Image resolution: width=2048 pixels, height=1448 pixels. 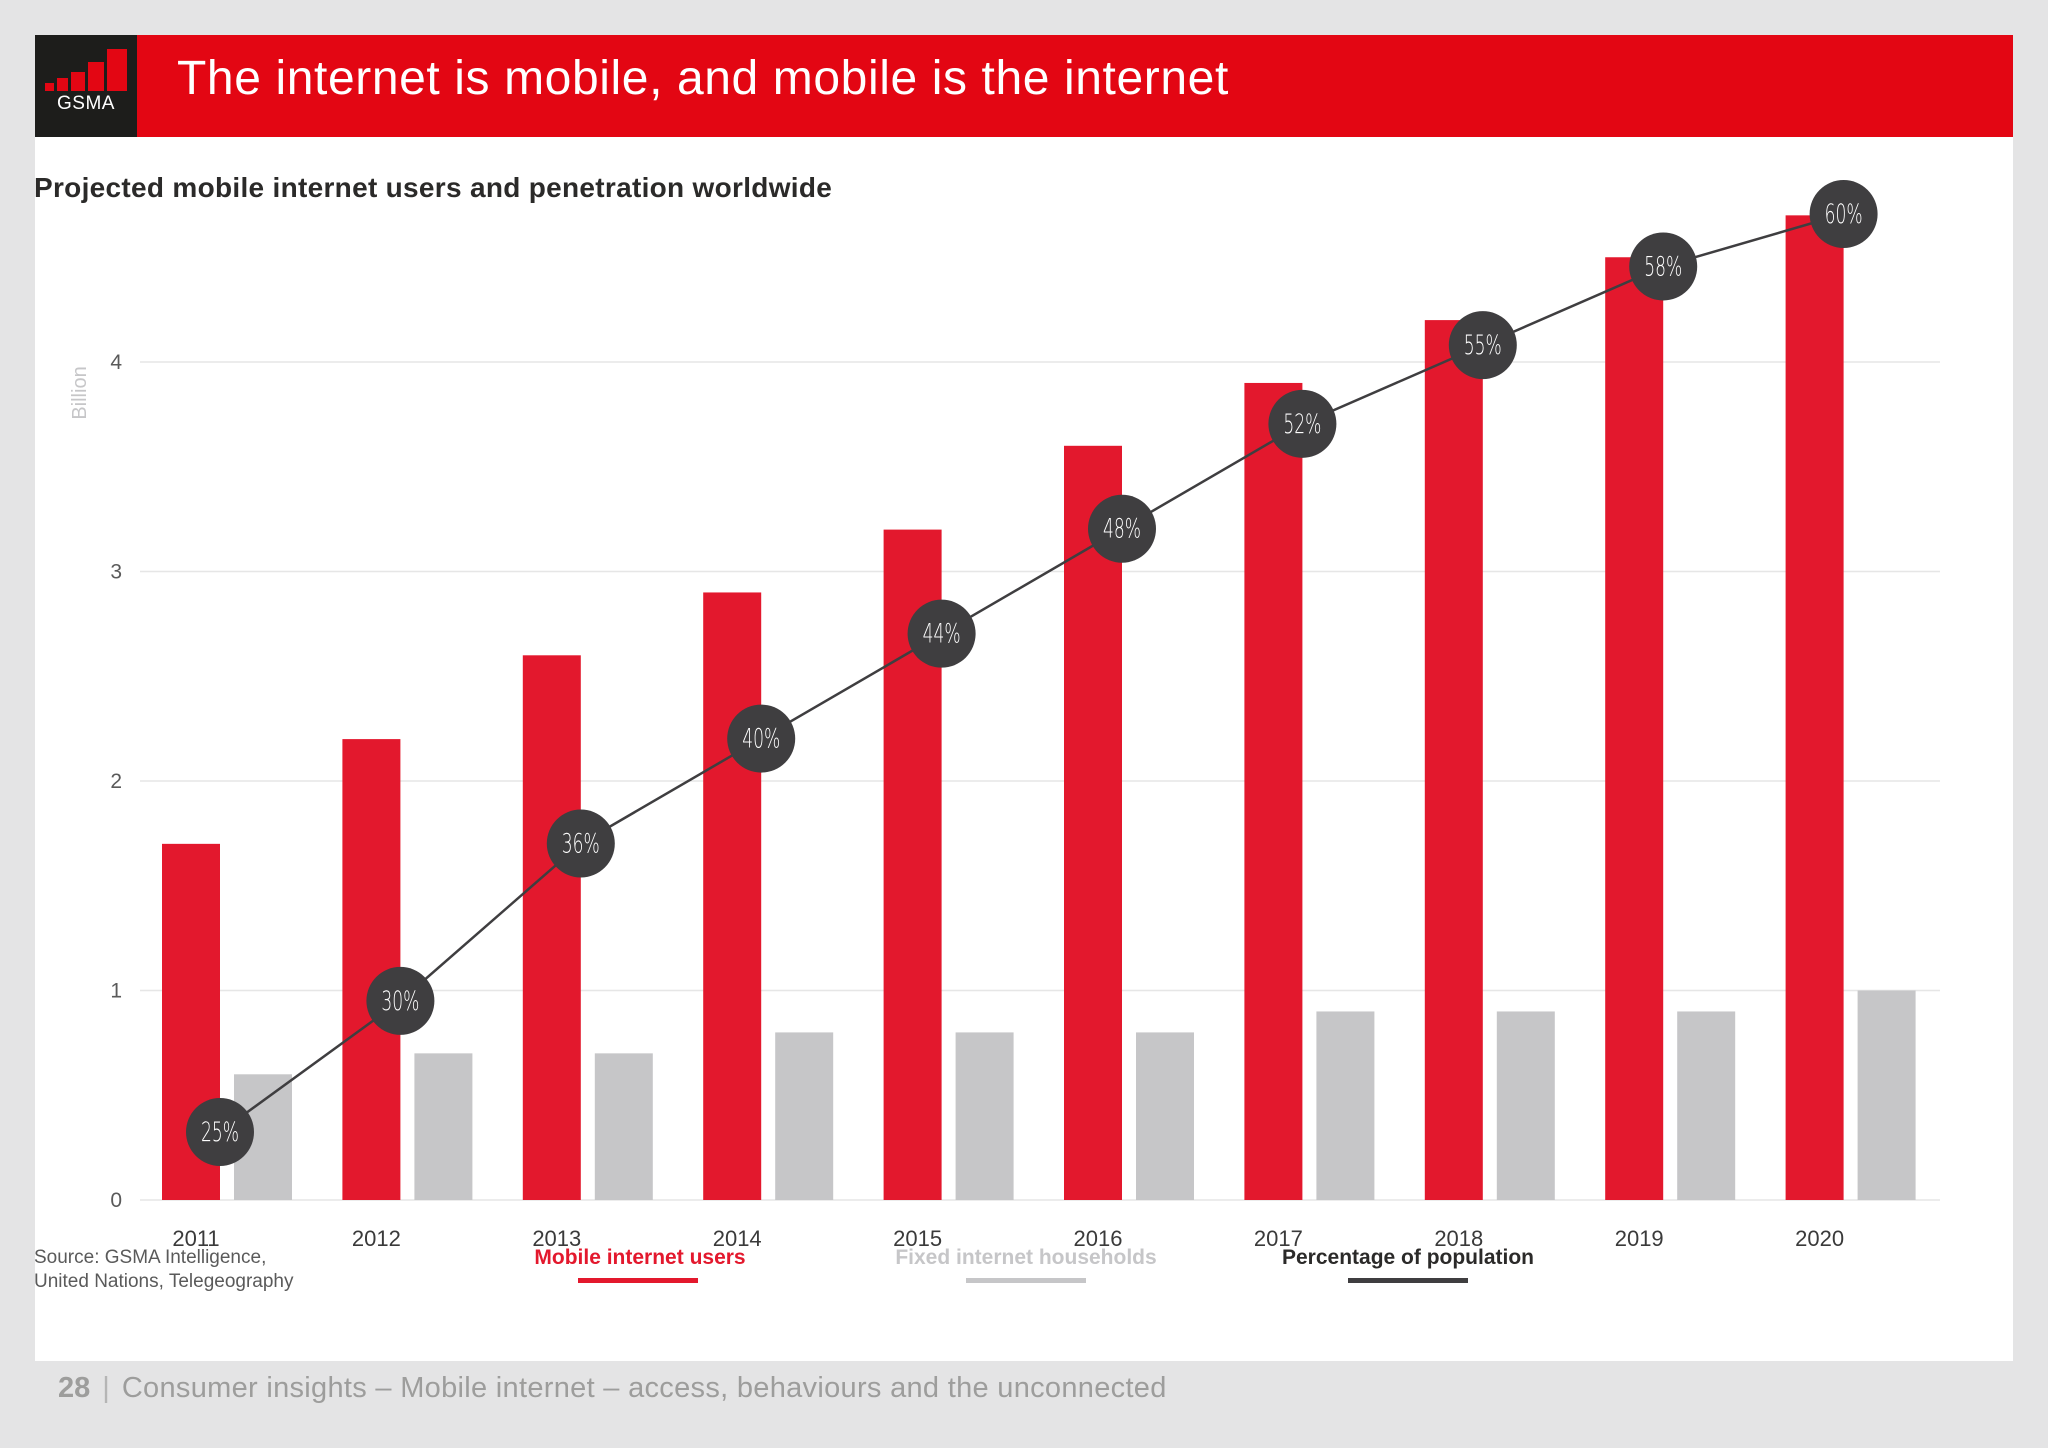 What do you see at coordinates (1278, 1238) in the screenshot?
I see `x-tick-label: 2017` at bounding box center [1278, 1238].